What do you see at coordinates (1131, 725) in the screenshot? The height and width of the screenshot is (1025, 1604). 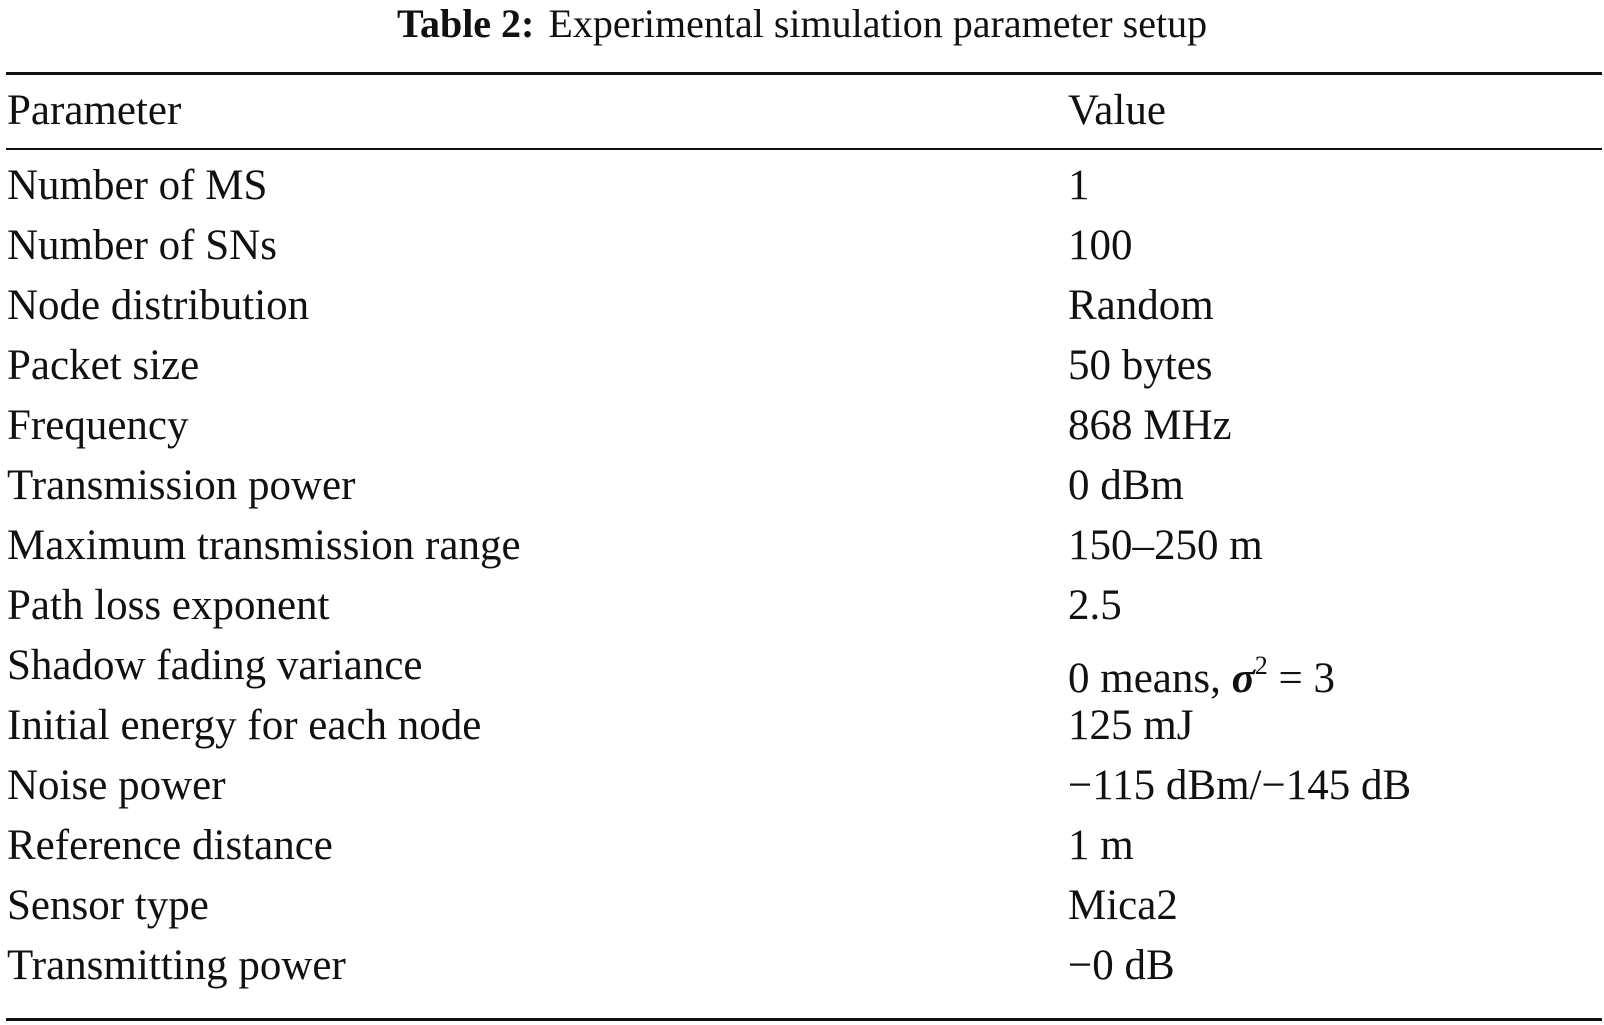 I see `value-cell: 125 mJ` at bounding box center [1131, 725].